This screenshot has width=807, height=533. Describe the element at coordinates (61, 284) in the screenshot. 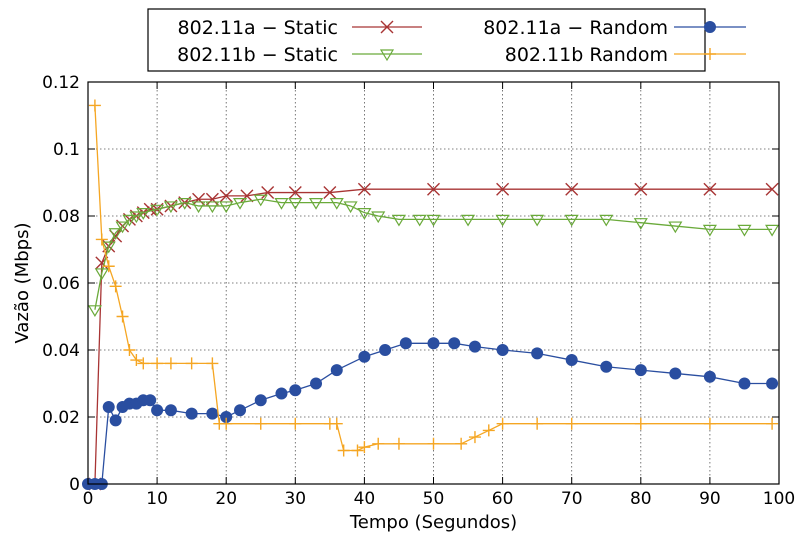

I see `y-tick-label: 0.06` at that location.